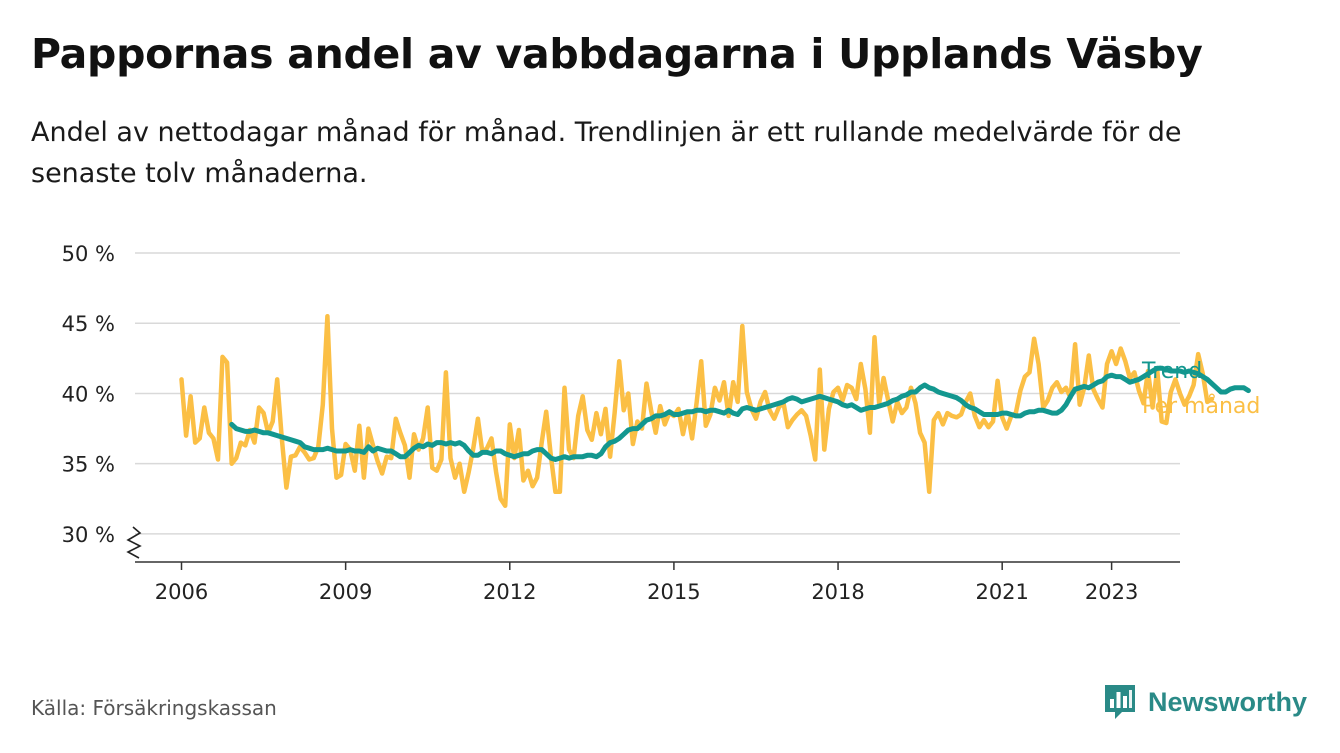  What do you see at coordinates (653, 565) in the screenshot?
I see `x-axis: 2006 2009 2012 2015 2018 2021 2023` at bounding box center [653, 565].